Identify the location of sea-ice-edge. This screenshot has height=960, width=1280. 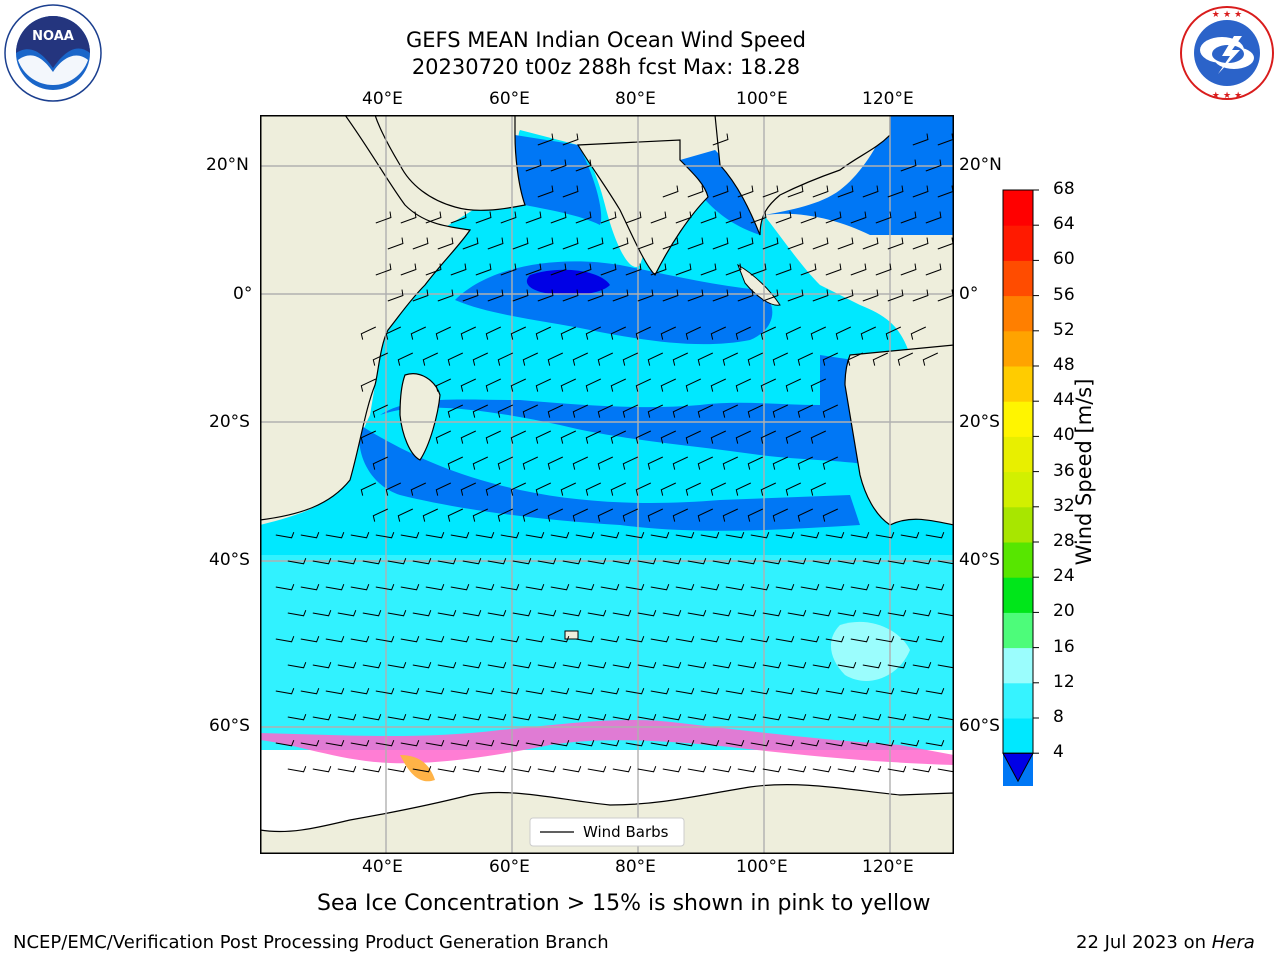
(607, 742).